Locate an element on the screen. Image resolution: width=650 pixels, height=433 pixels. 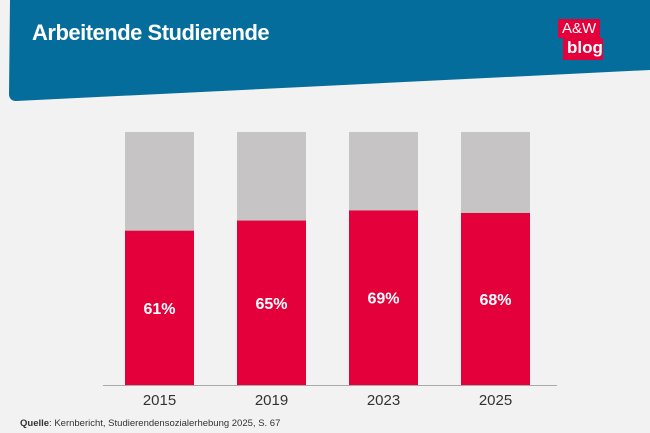
data-label: 61% is located at coordinates (159, 309).